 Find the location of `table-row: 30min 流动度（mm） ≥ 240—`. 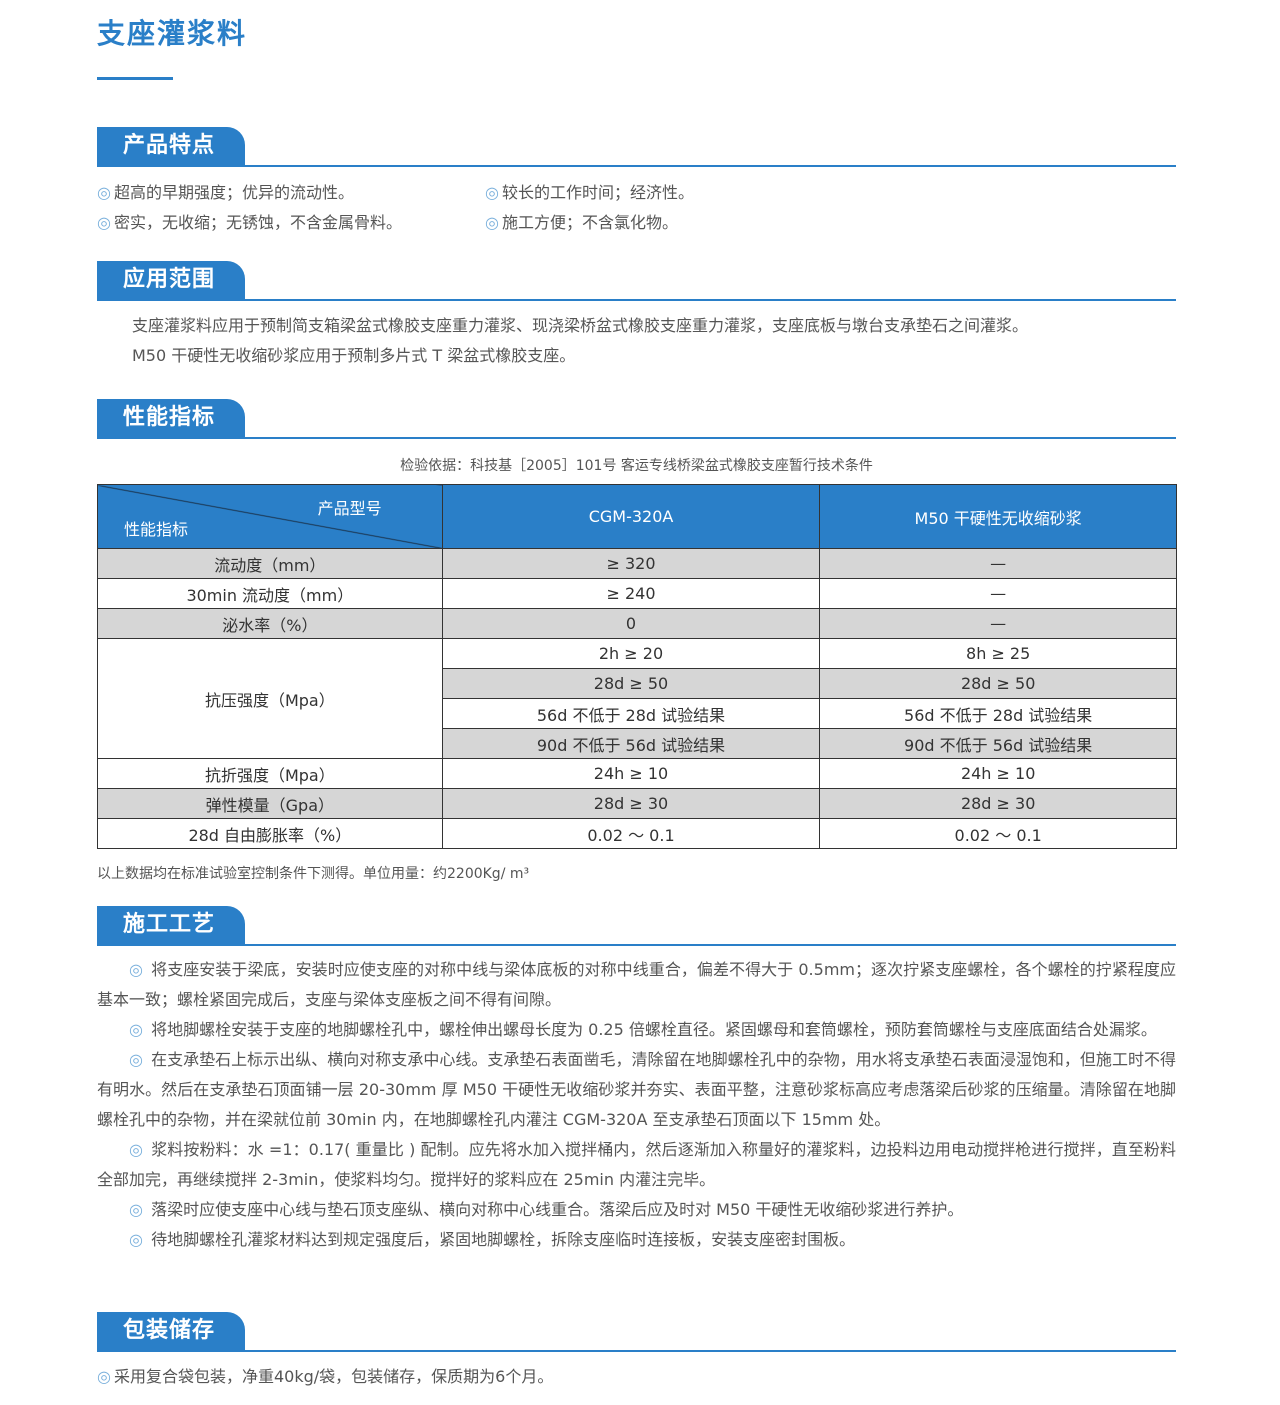

table-row: 30min 流动度（mm） ≥ 240— is located at coordinates (637, 593).